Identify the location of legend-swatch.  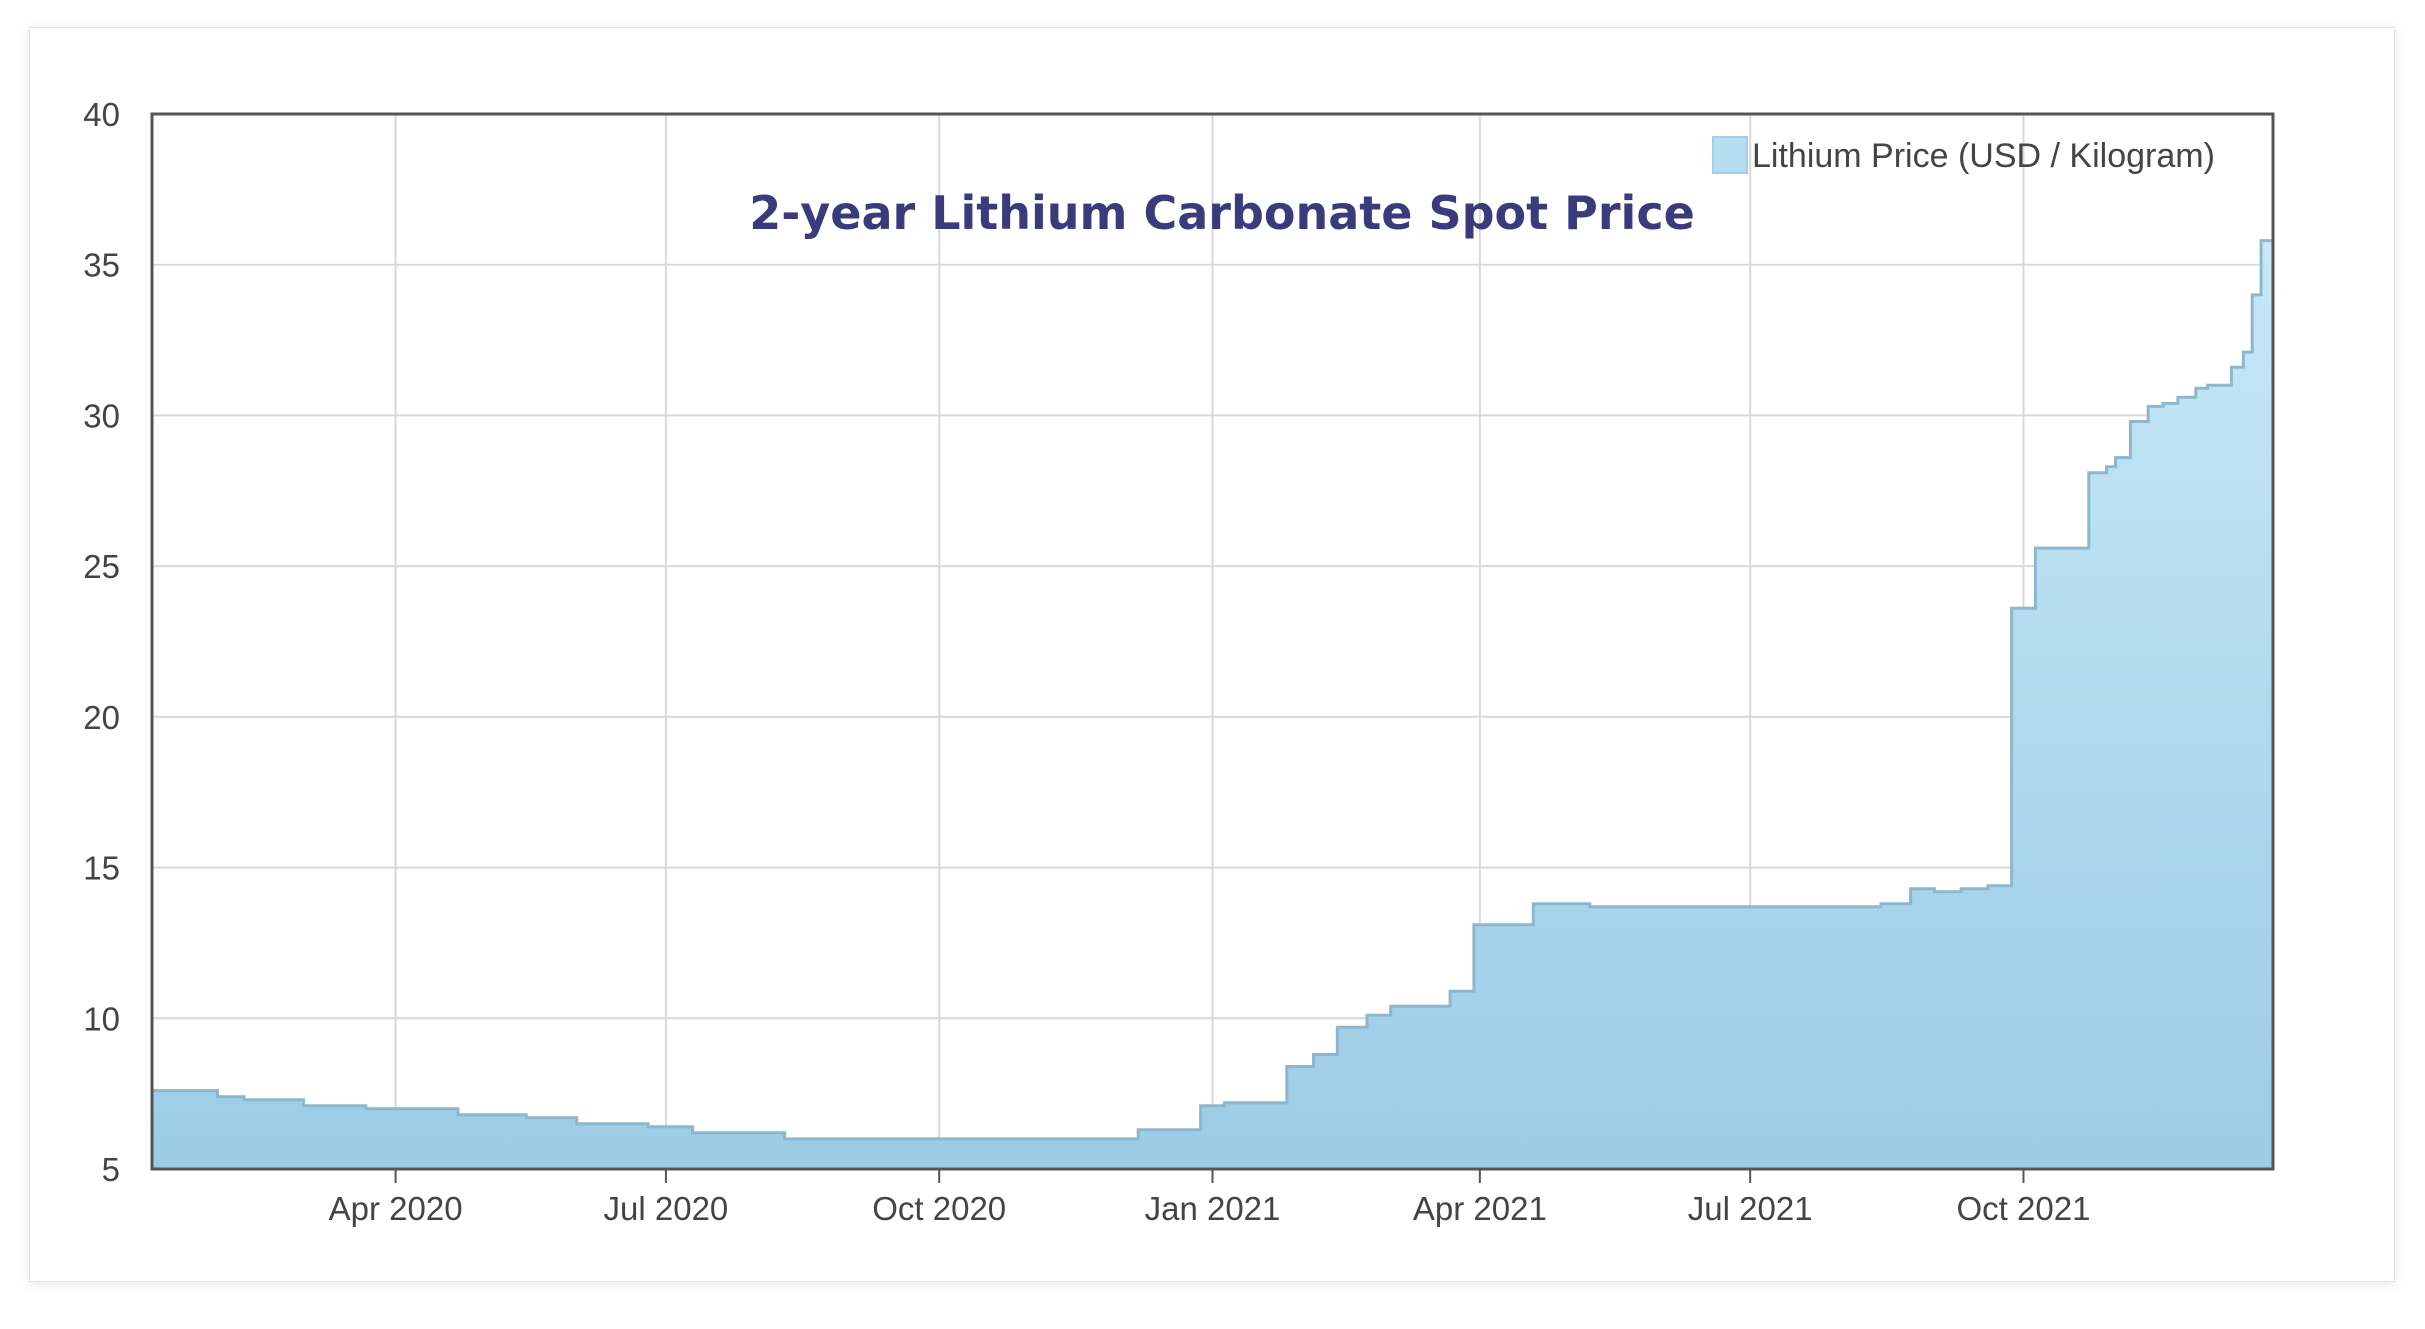
(1730, 155).